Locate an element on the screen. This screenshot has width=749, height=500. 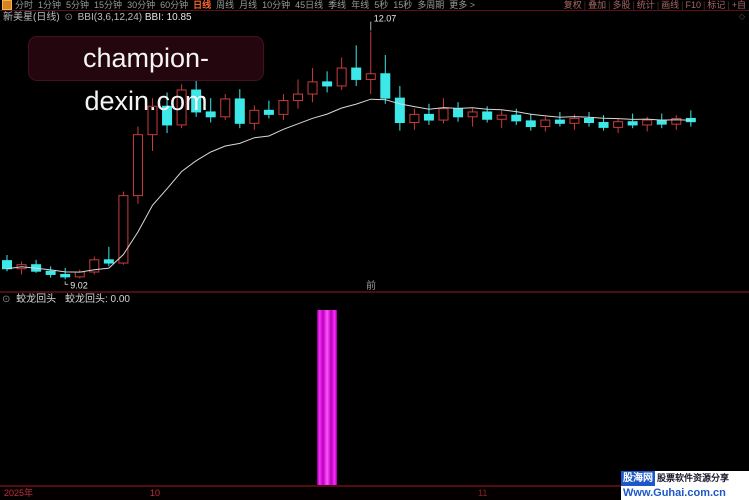
period-tab: 周线 is located at coordinates (225, 5).